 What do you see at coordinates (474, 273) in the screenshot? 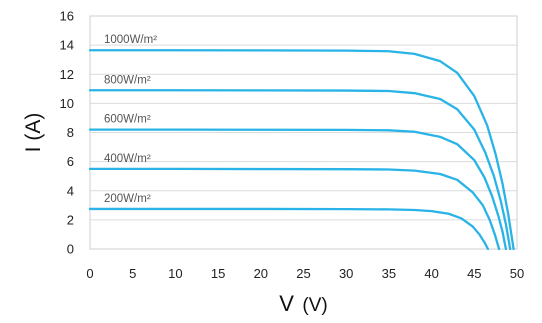
I see `x-tick-label: 45` at bounding box center [474, 273].